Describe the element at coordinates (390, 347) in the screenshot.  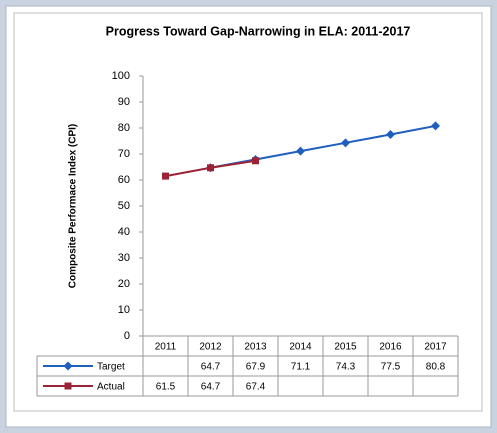
I see `x-tick-label: 2016` at that location.